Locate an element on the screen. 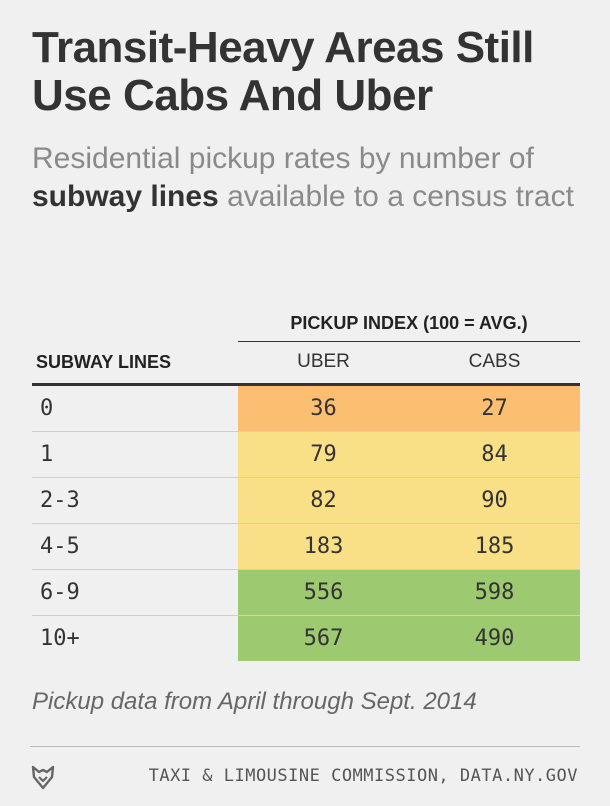 The height and width of the screenshot is (806, 610). uber-index-cell: 82 is located at coordinates (323, 500).